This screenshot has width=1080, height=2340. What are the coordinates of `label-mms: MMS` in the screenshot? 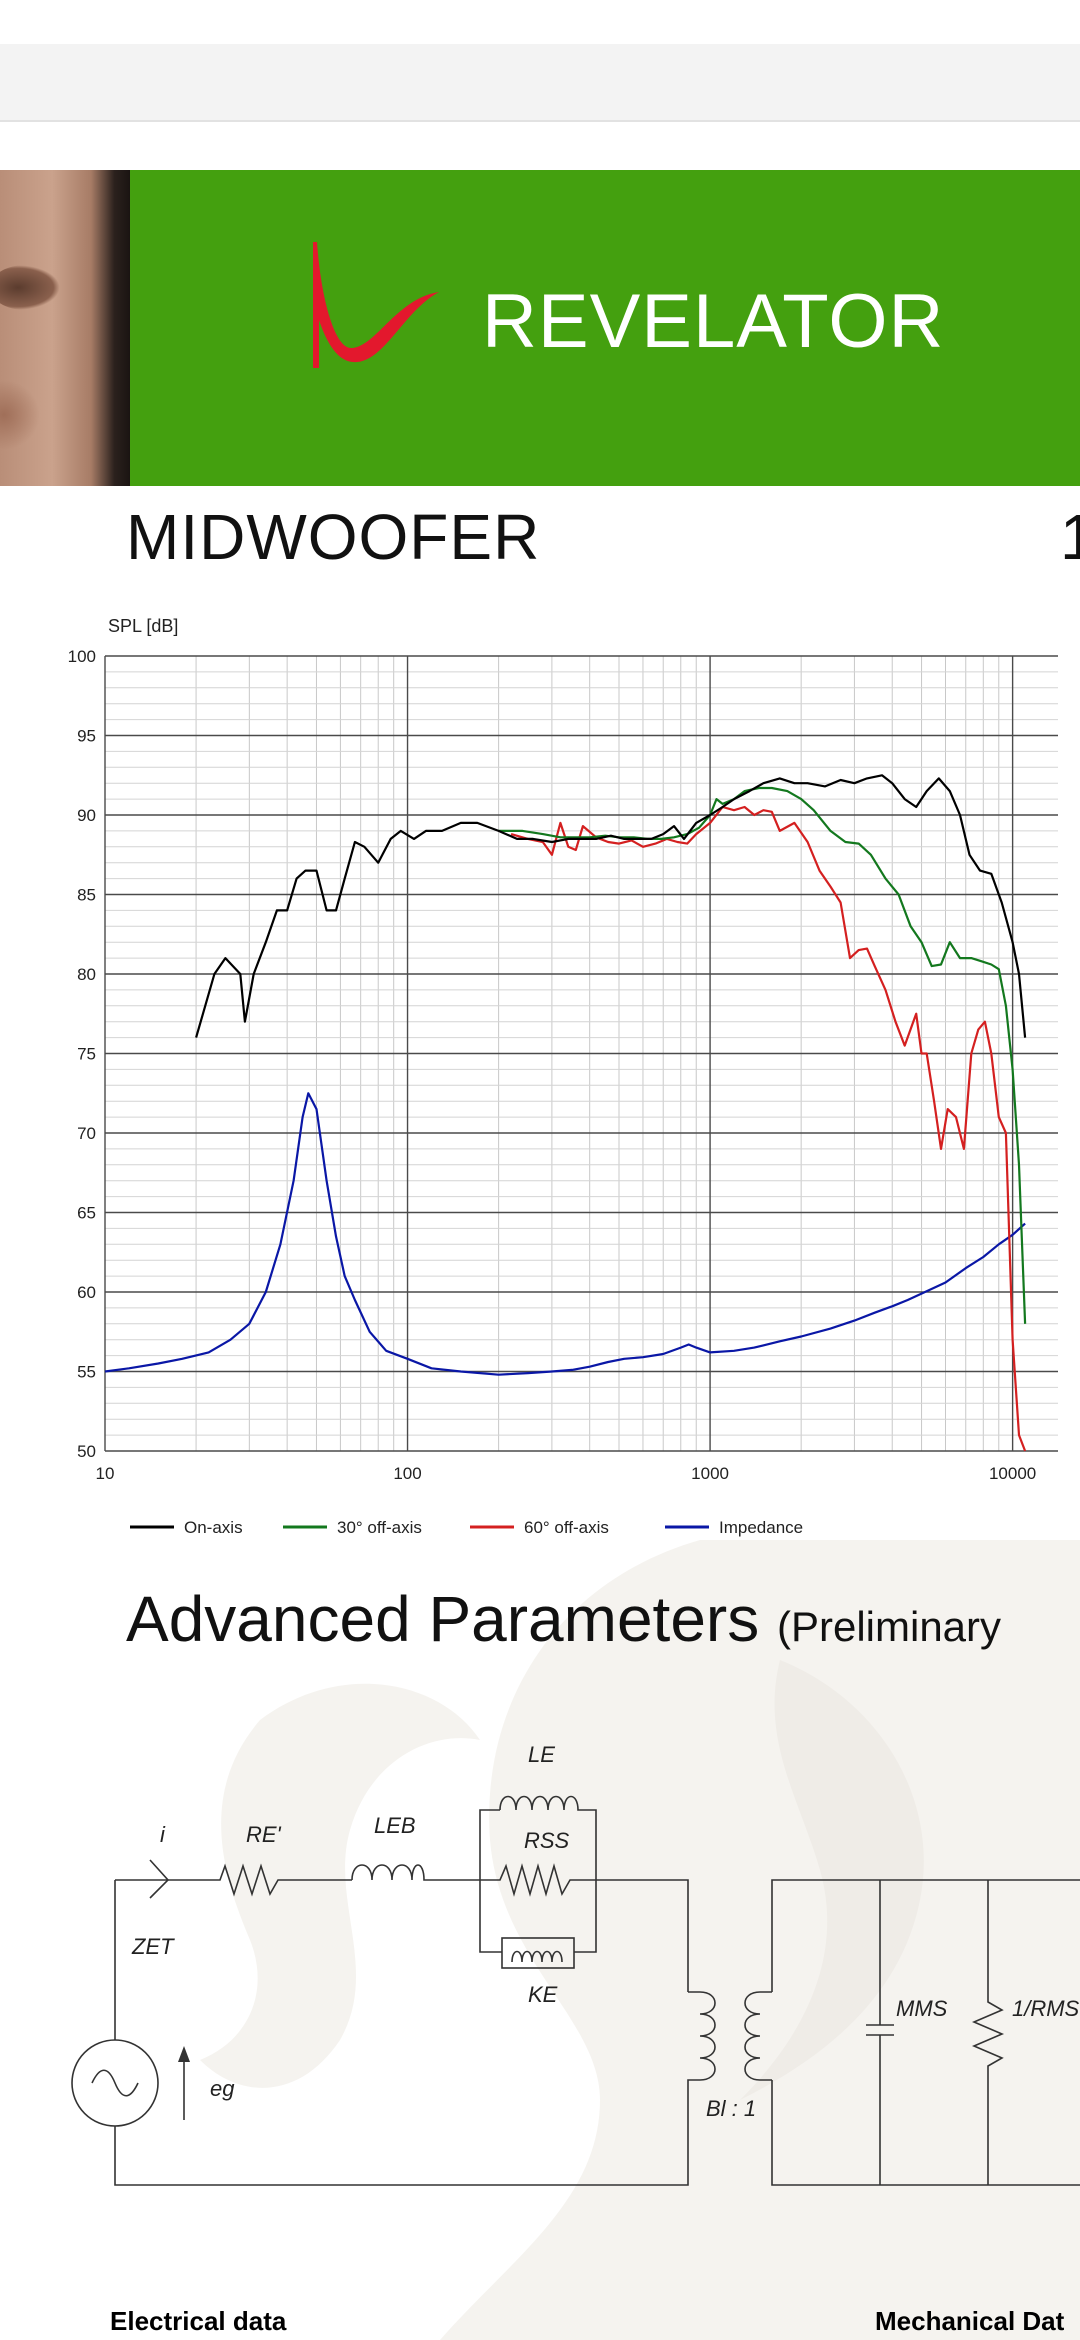 It's located at (922, 2008).